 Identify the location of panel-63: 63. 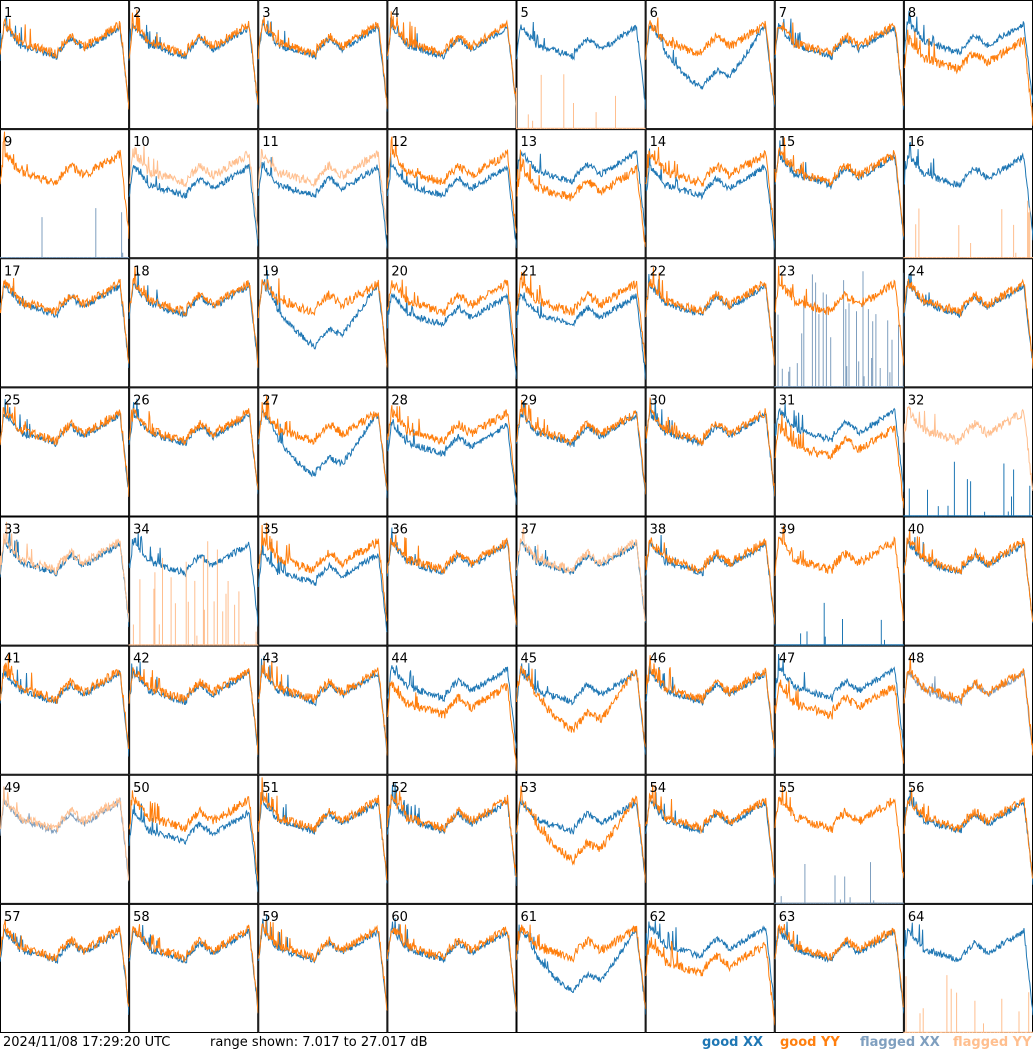
(839, 968).